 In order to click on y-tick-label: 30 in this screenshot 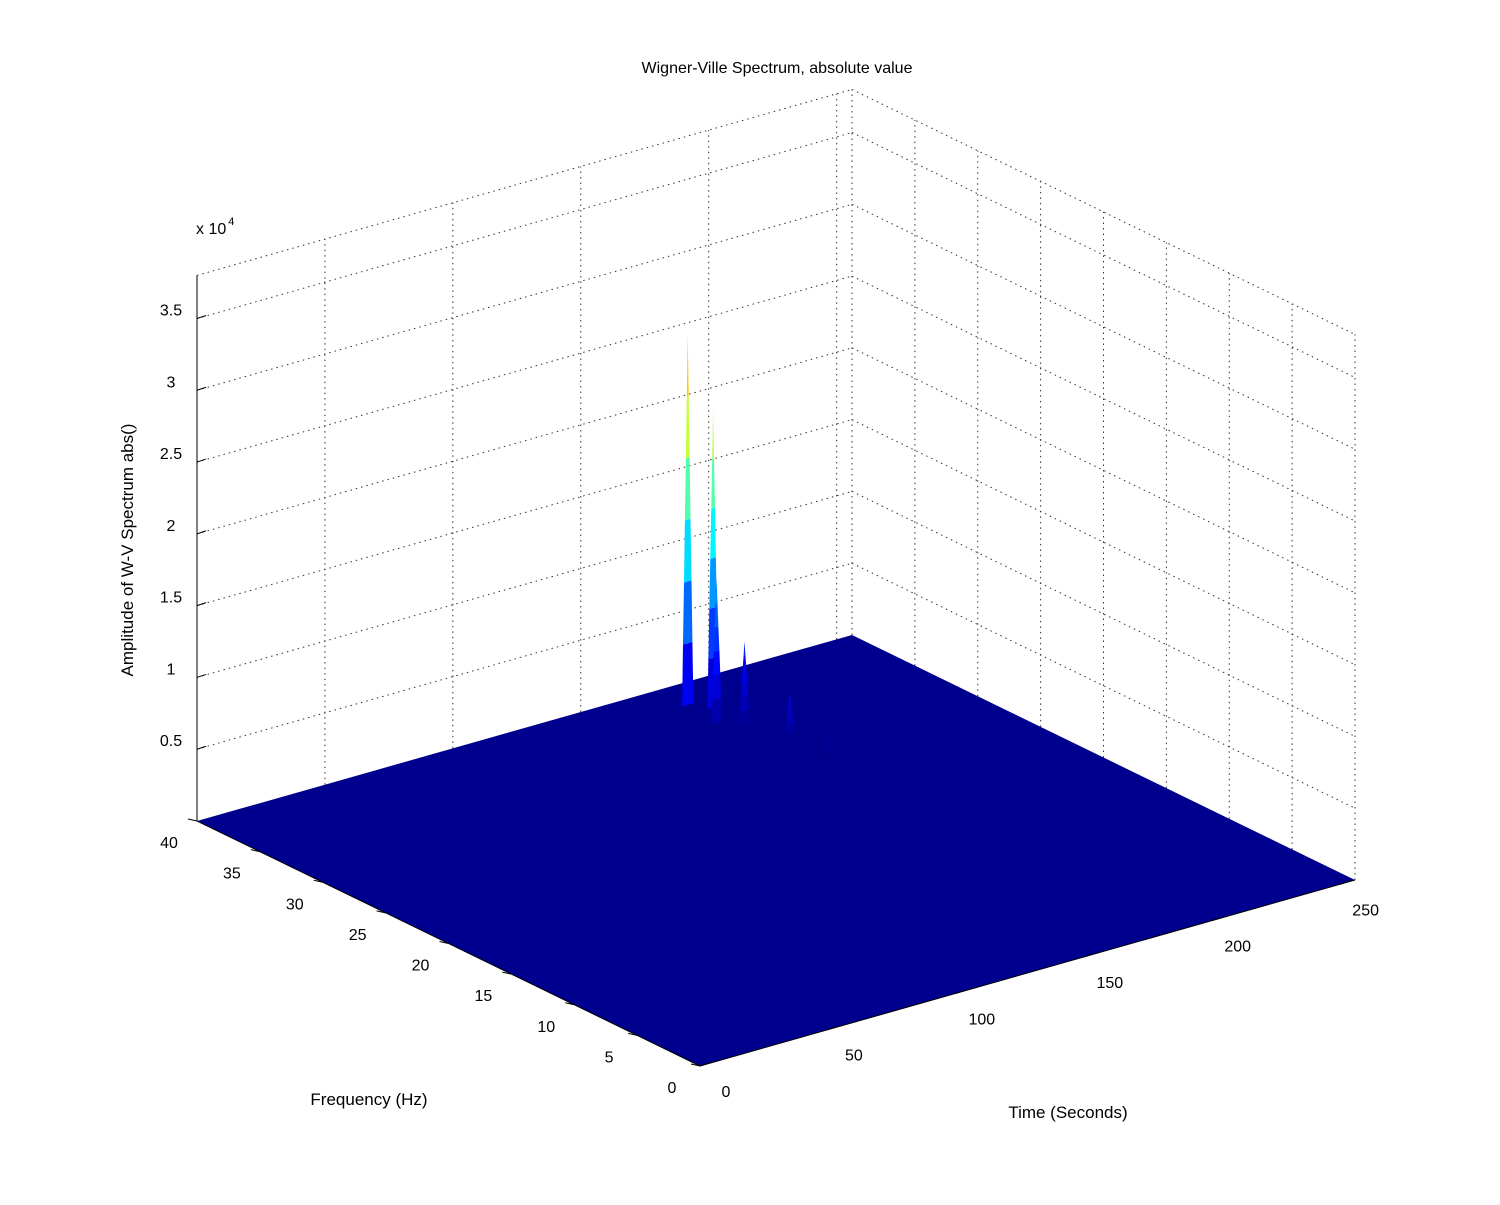, I will do `click(295, 904)`.